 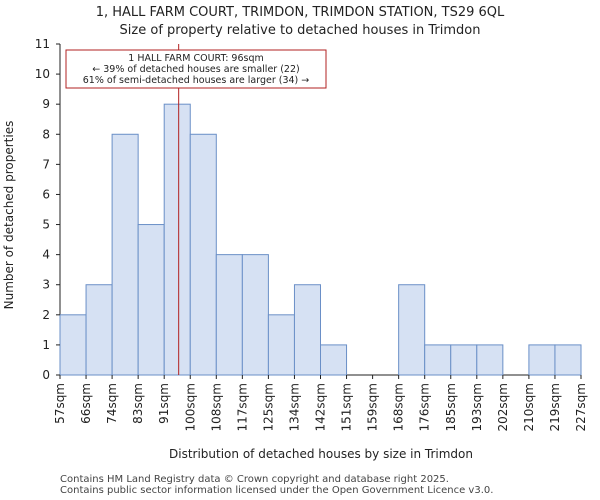 I want to click on annotation-box, so click(x=196, y=69).